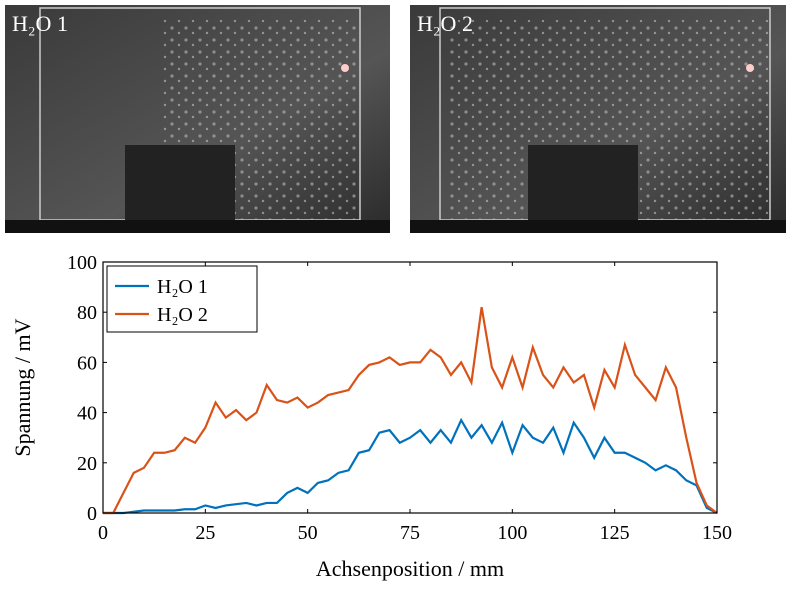  What do you see at coordinates (205, 533) in the screenshot?
I see `x-tick-label: 25` at bounding box center [205, 533].